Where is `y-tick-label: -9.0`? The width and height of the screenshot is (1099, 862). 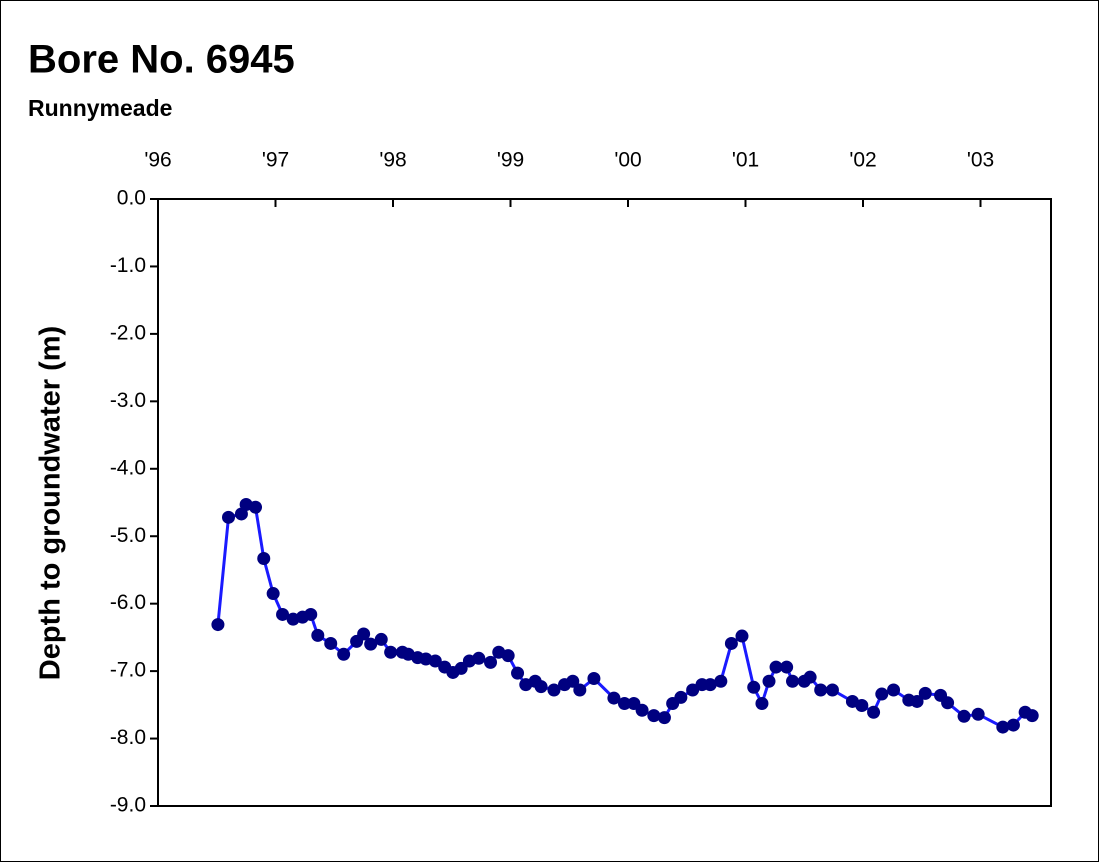 y-tick-label: -9.0 is located at coordinates (128, 805).